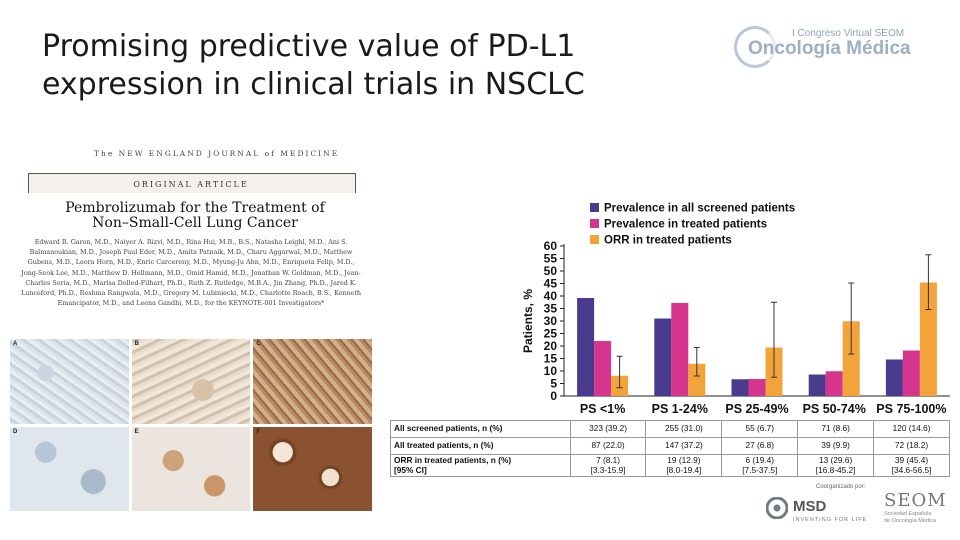  I want to click on article-kind: ORIGINAL ARTICLE, so click(191, 184).